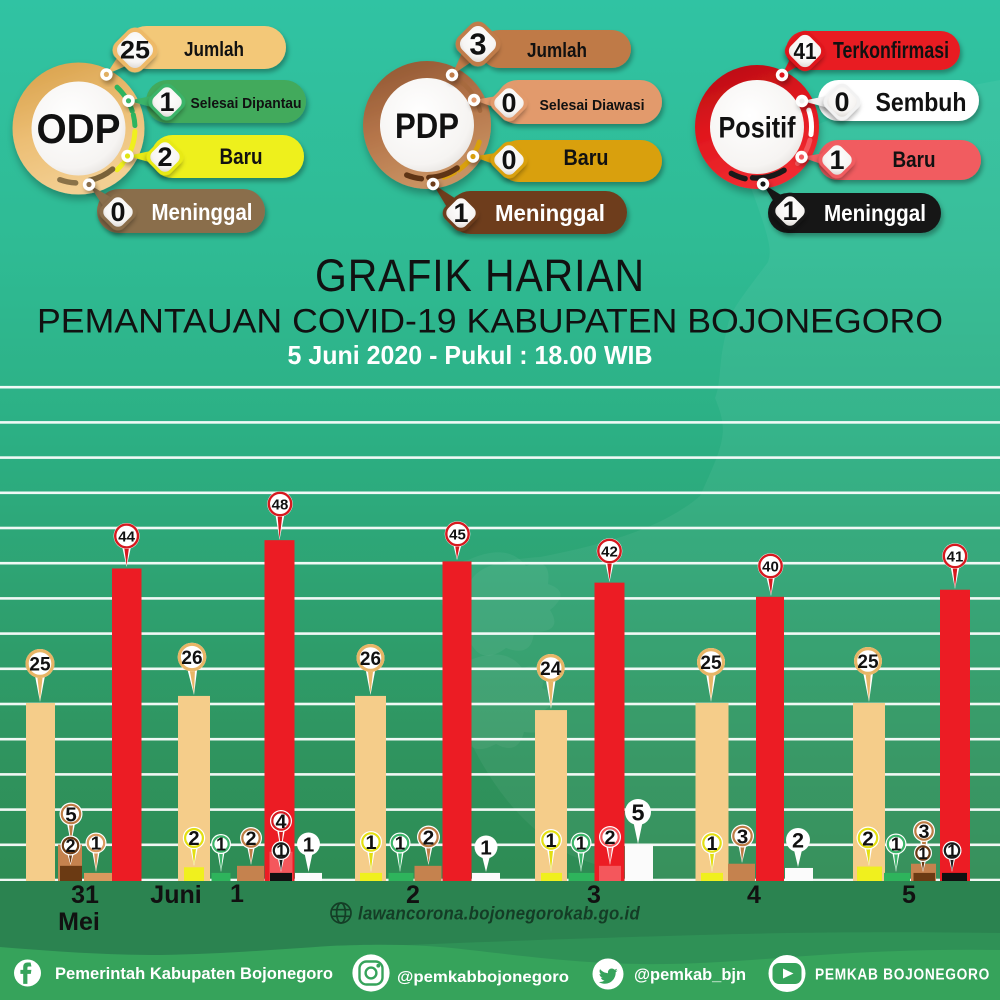  Describe the element at coordinates (490, 322) in the screenshot. I see `svg-text:PEMANTAUAN COVID-19 KABUPATEN: PEMANTAUAN COVID-19 KABUPATEN BOJONEGORO` at that location.